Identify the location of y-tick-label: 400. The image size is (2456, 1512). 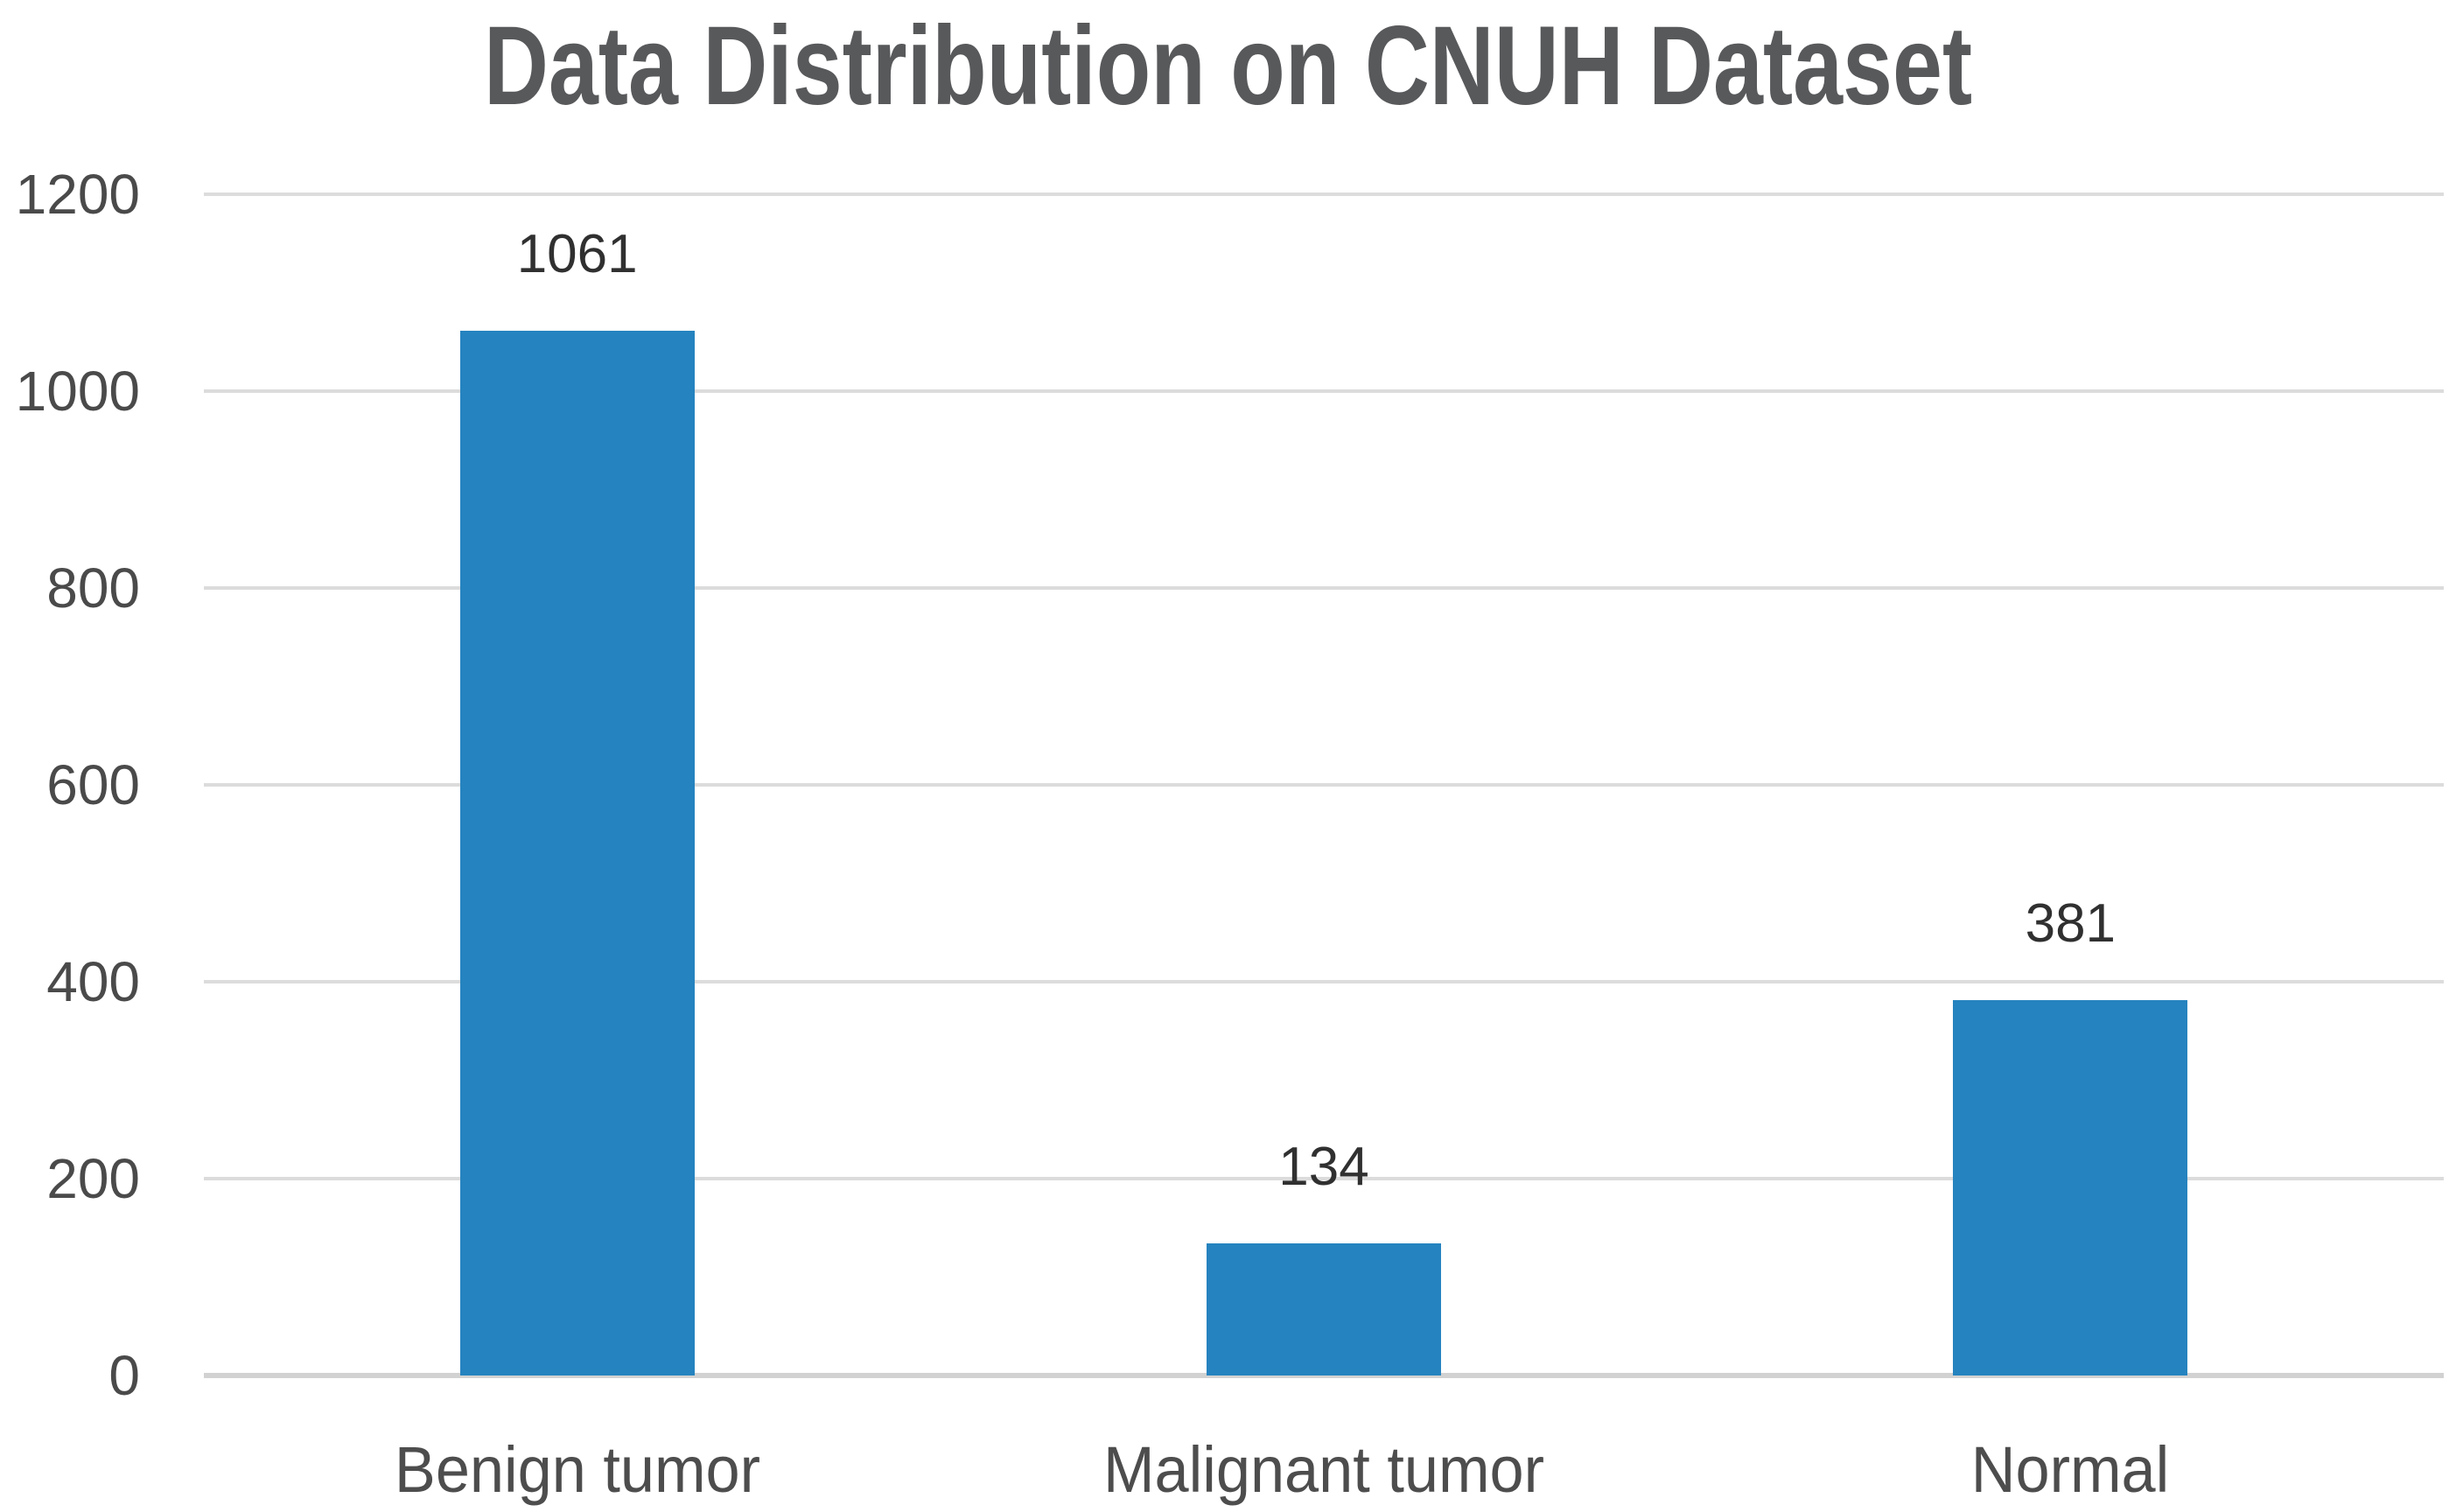
(93, 981).